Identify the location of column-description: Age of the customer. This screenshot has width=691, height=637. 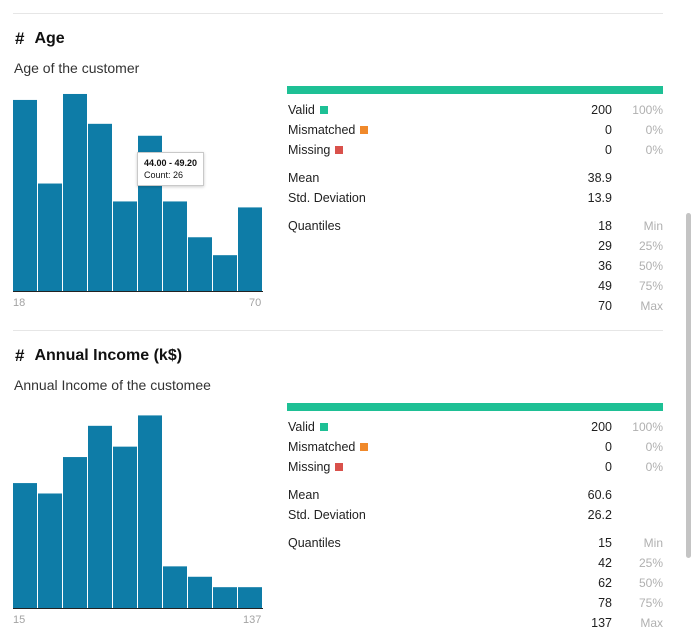
(77, 68).